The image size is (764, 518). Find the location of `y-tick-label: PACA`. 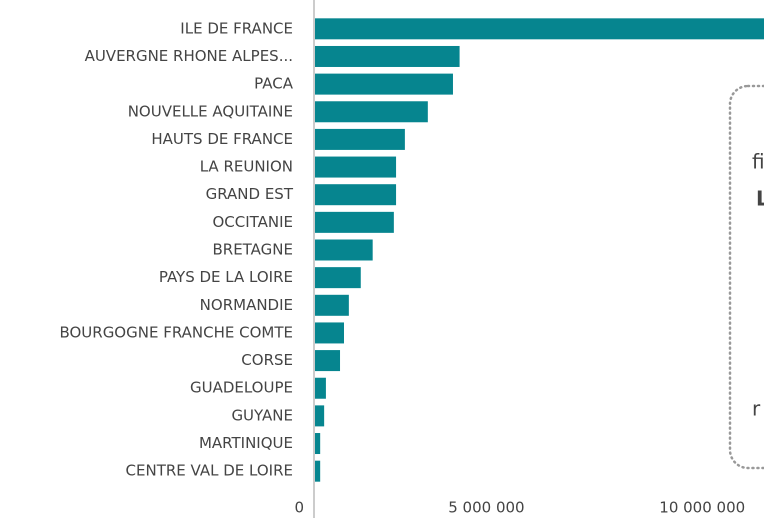

y-tick-label: PACA is located at coordinates (274, 84).